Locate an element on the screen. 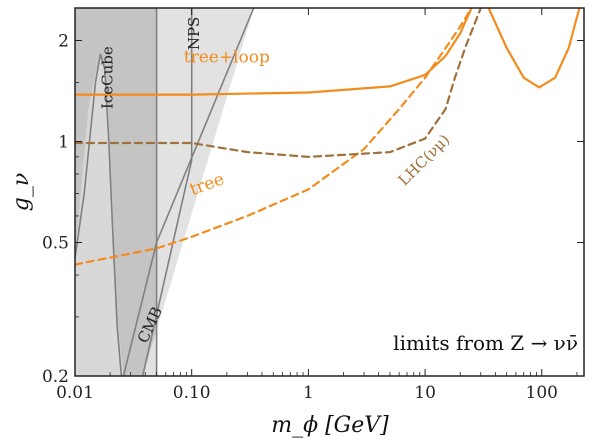 The image size is (597, 445). y-tick-label: 2 is located at coordinates (63, 42).